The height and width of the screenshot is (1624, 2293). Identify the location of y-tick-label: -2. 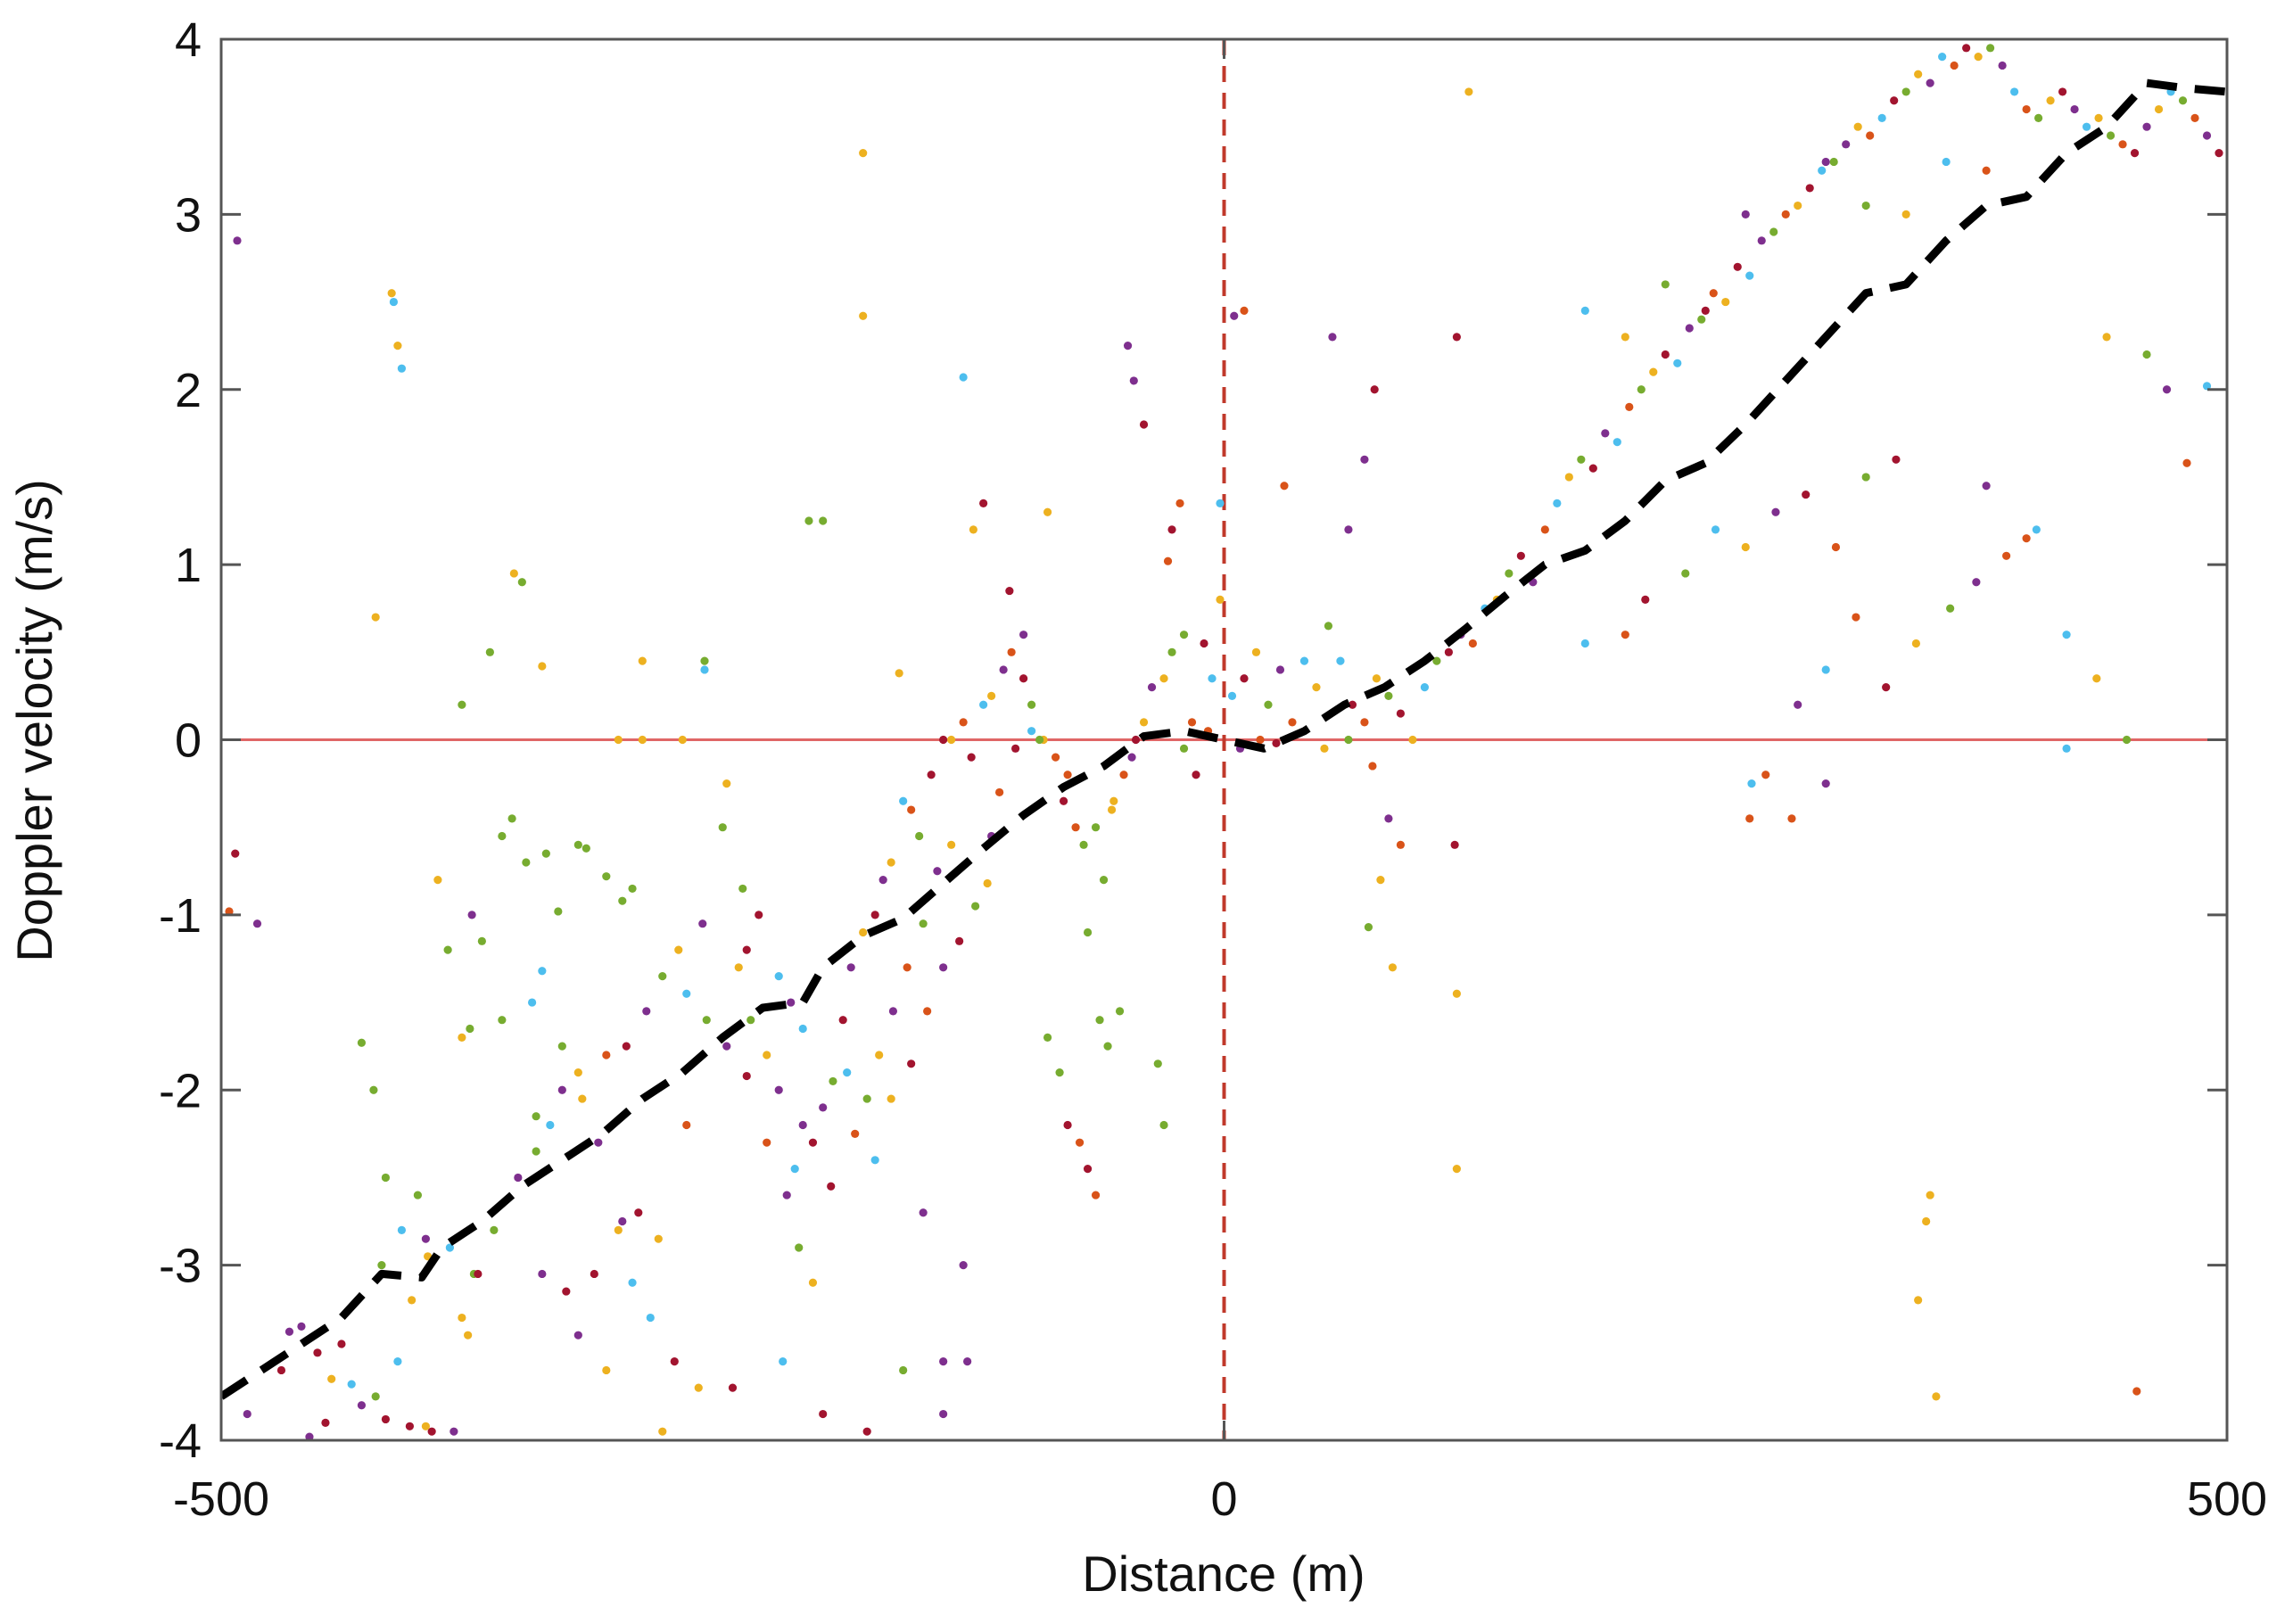
(180, 1090).